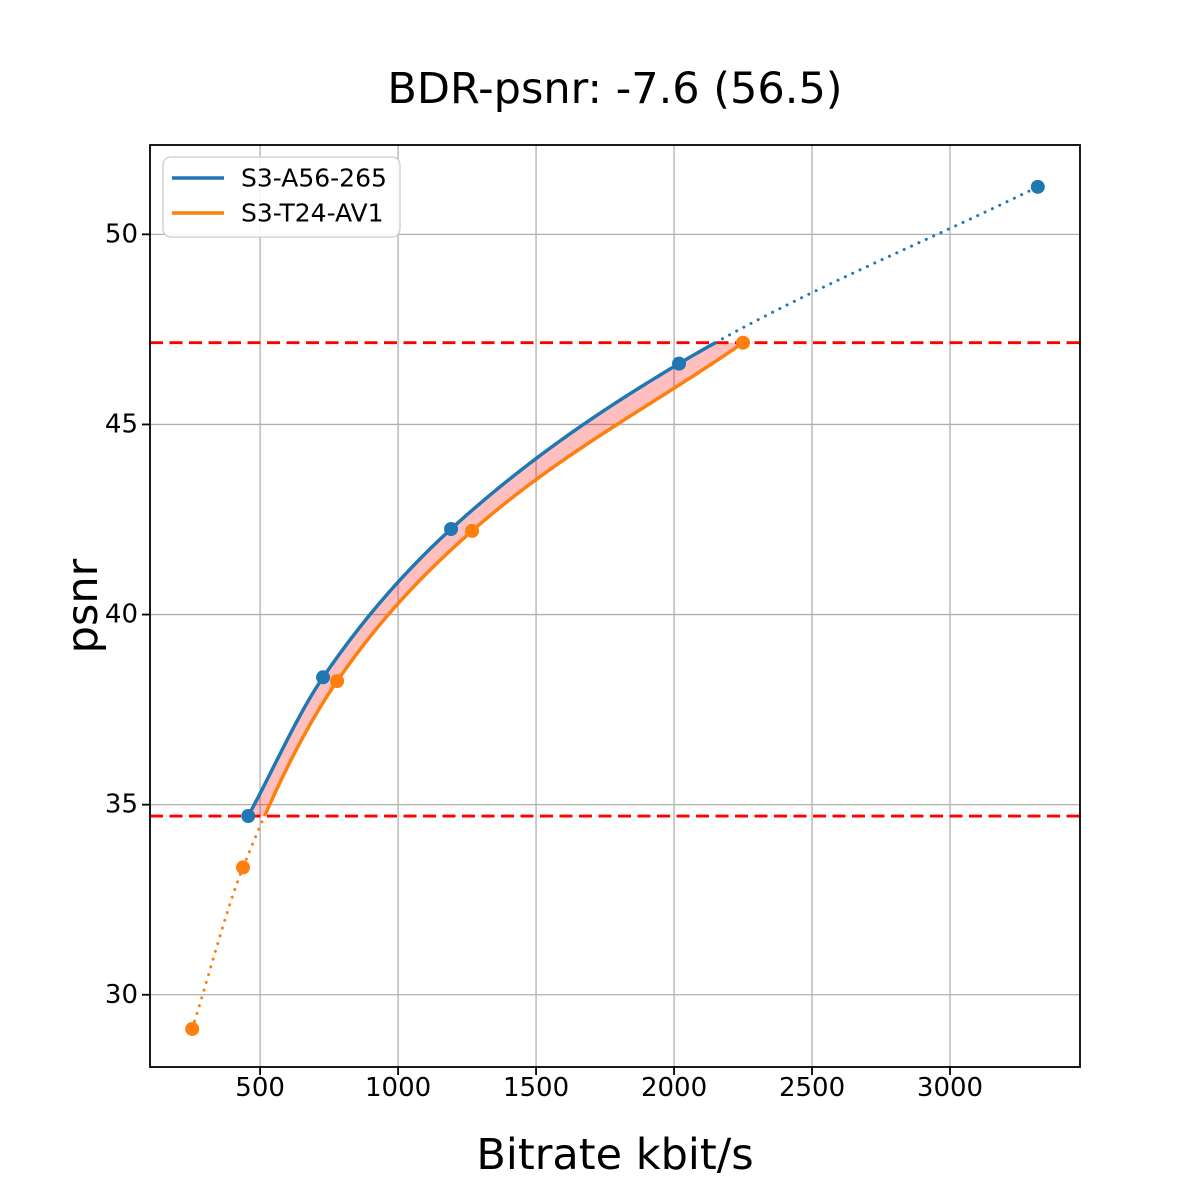  Describe the element at coordinates (228, 922) in the screenshot. I see `curve-dotted-S3-T24-AV1` at that location.